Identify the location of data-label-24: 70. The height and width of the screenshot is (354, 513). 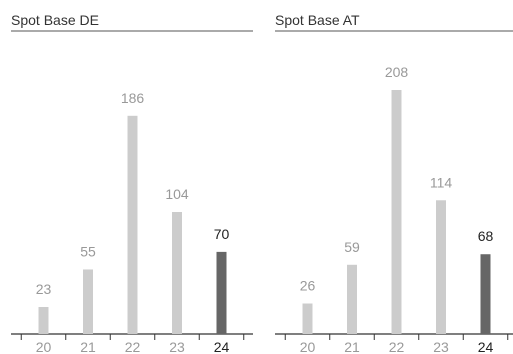
(222, 234).